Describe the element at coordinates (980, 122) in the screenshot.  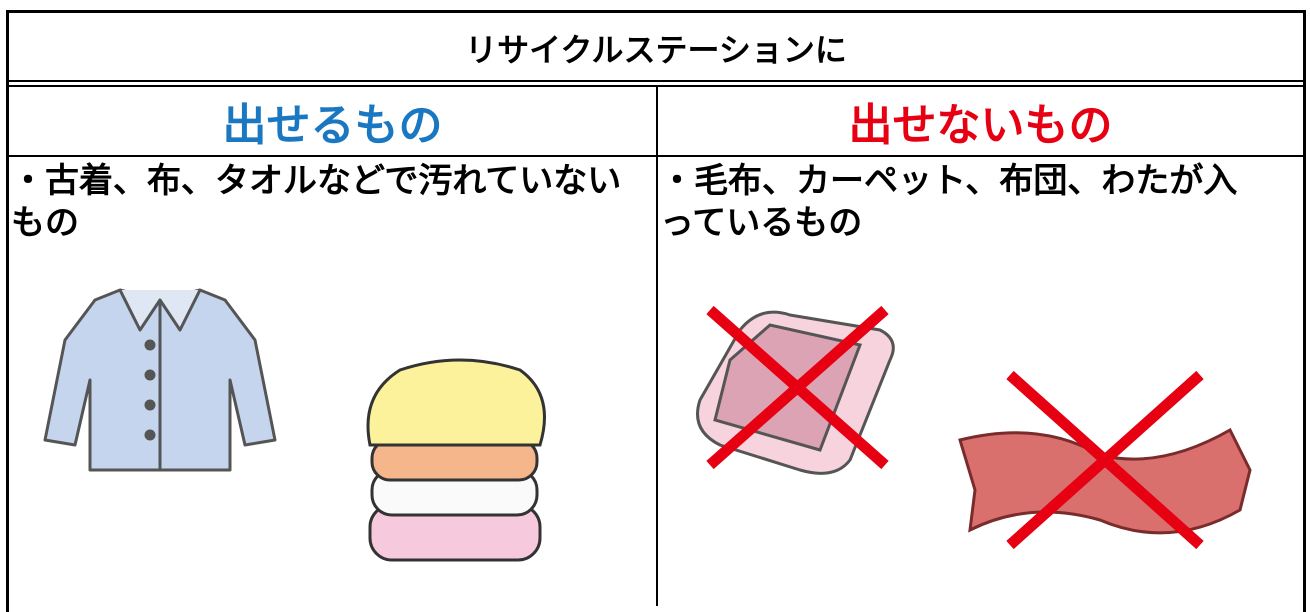
I see `column-heading: 出せないもの` at that location.